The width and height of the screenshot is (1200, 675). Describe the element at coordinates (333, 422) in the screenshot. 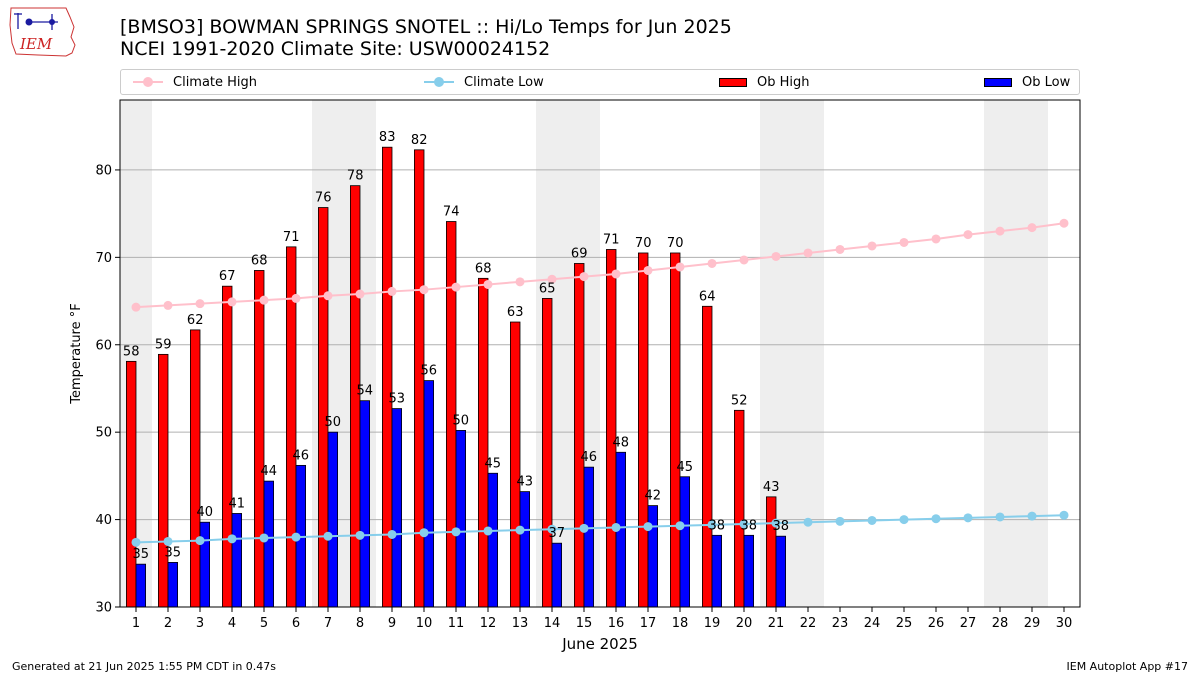

I see `ob-low-label-day-7: 50` at that location.